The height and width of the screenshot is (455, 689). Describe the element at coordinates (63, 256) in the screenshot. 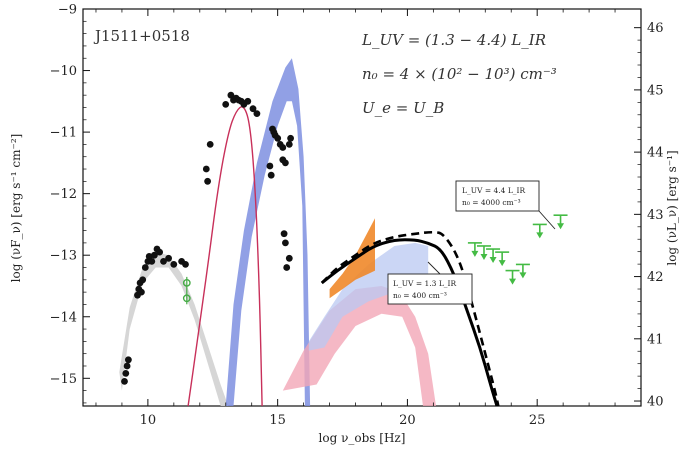

I see `y-tick-label-2: −13` at that location.